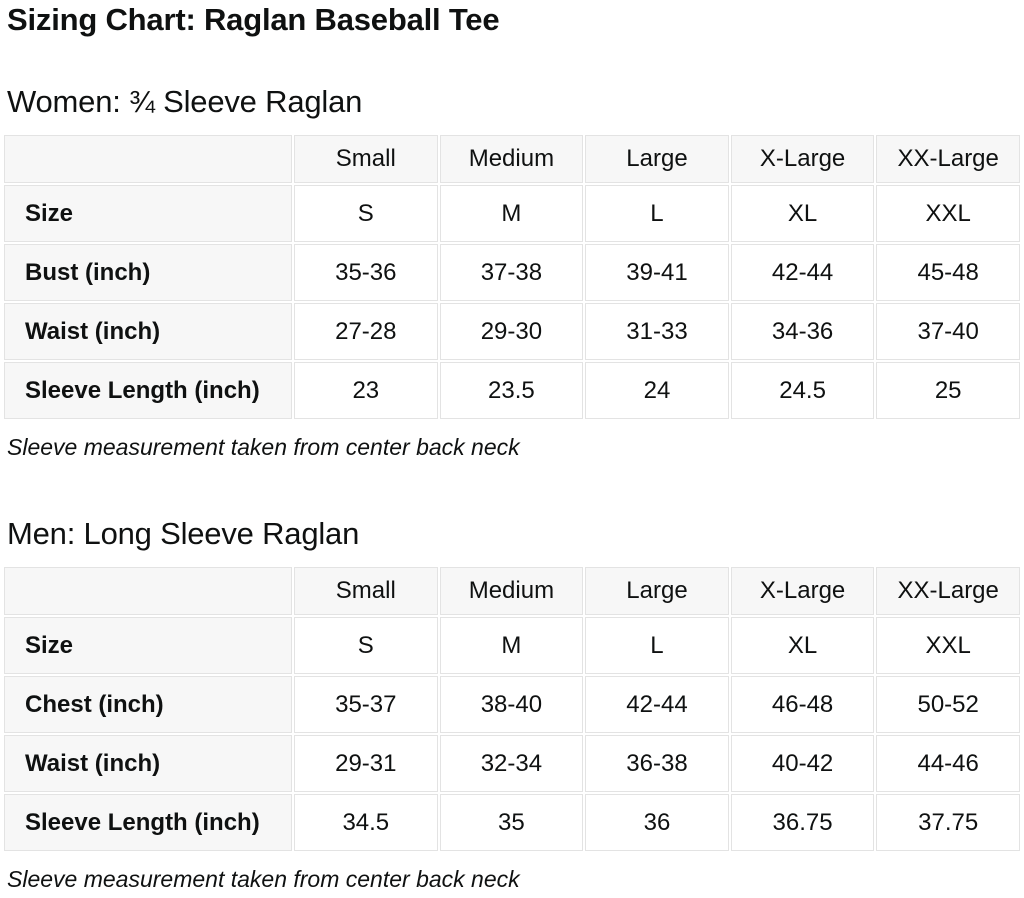 The height and width of the screenshot is (898, 1024). Describe the element at coordinates (948, 272) in the screenshot. I see `size-value-cell: 45-48` at that location.